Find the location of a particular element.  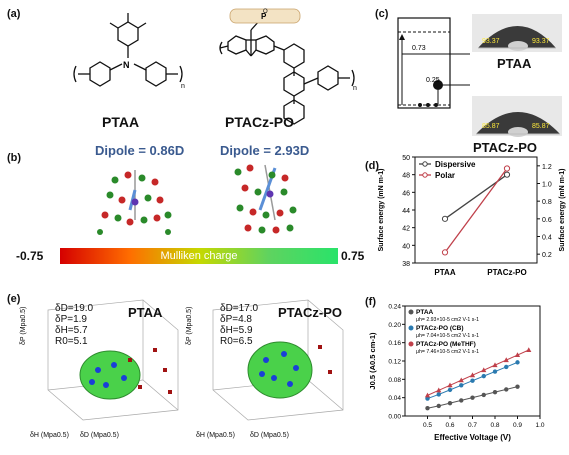

chart-d-y2tick-label: 0.2 is located at coordinates (547, 255).